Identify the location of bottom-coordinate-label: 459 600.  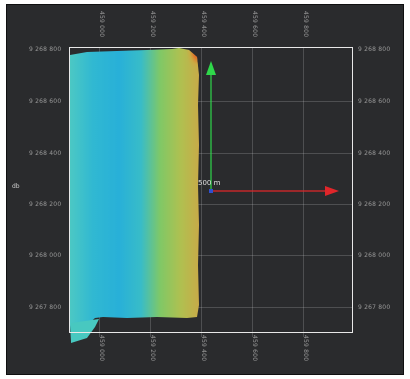
(254, 348).